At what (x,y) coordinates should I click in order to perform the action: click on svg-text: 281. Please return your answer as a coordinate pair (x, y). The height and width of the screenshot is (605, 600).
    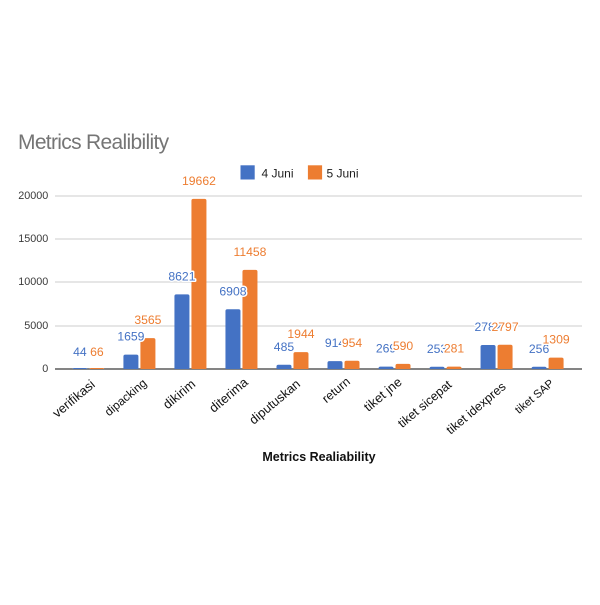
    Looking at the image, I should click on (454, 349).